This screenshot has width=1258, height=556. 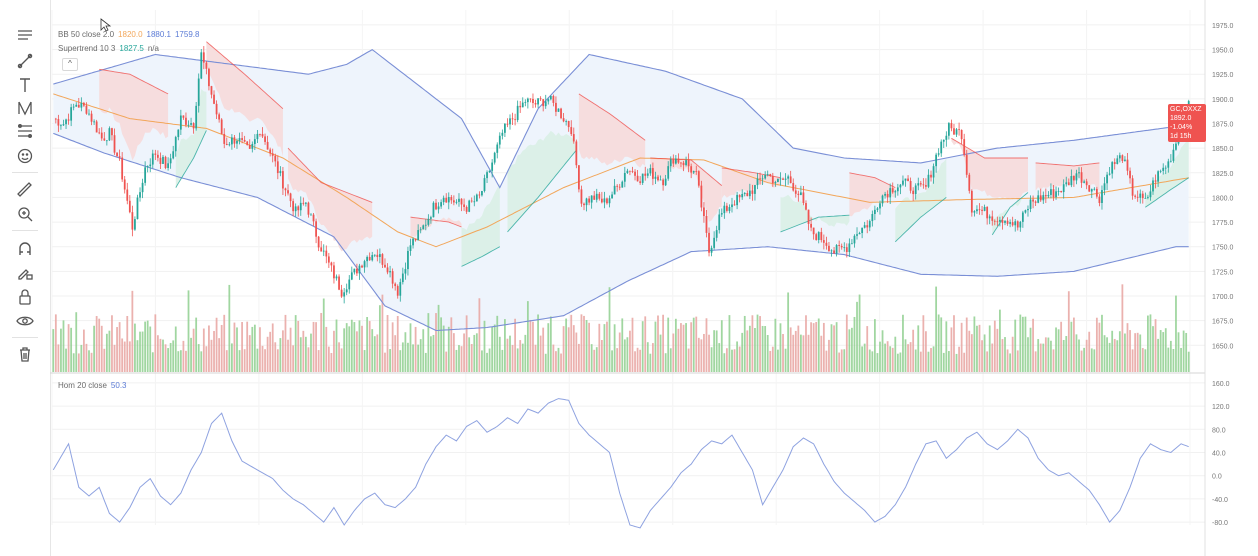 What do you see at coordinates (25, 156) in the screenshot?
I see `emoji-icon` at bounding box center [25, 156].